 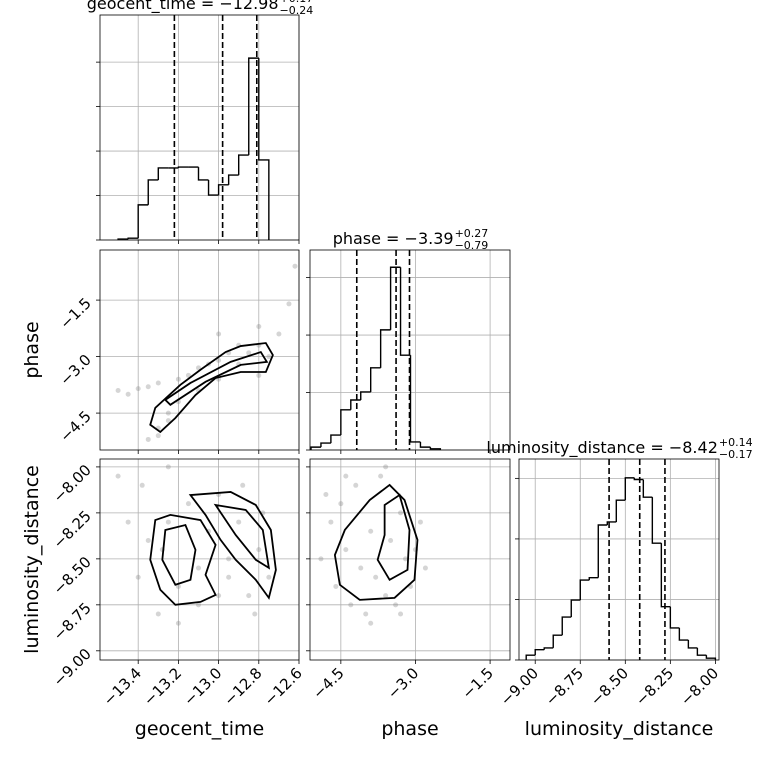 I want to click on y-axis-label: phase, so click(x=32, y=349).